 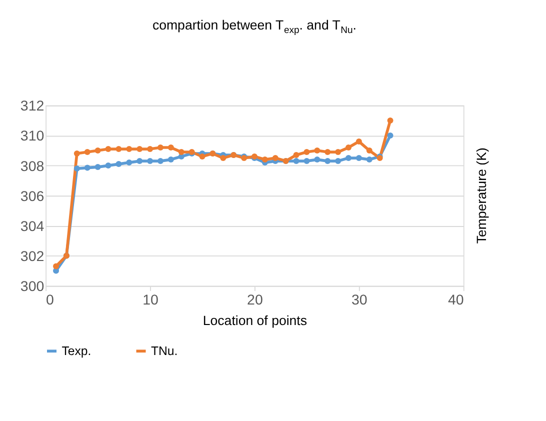 I want to click on x-tick-label: 40, so click(x=456, y=300).